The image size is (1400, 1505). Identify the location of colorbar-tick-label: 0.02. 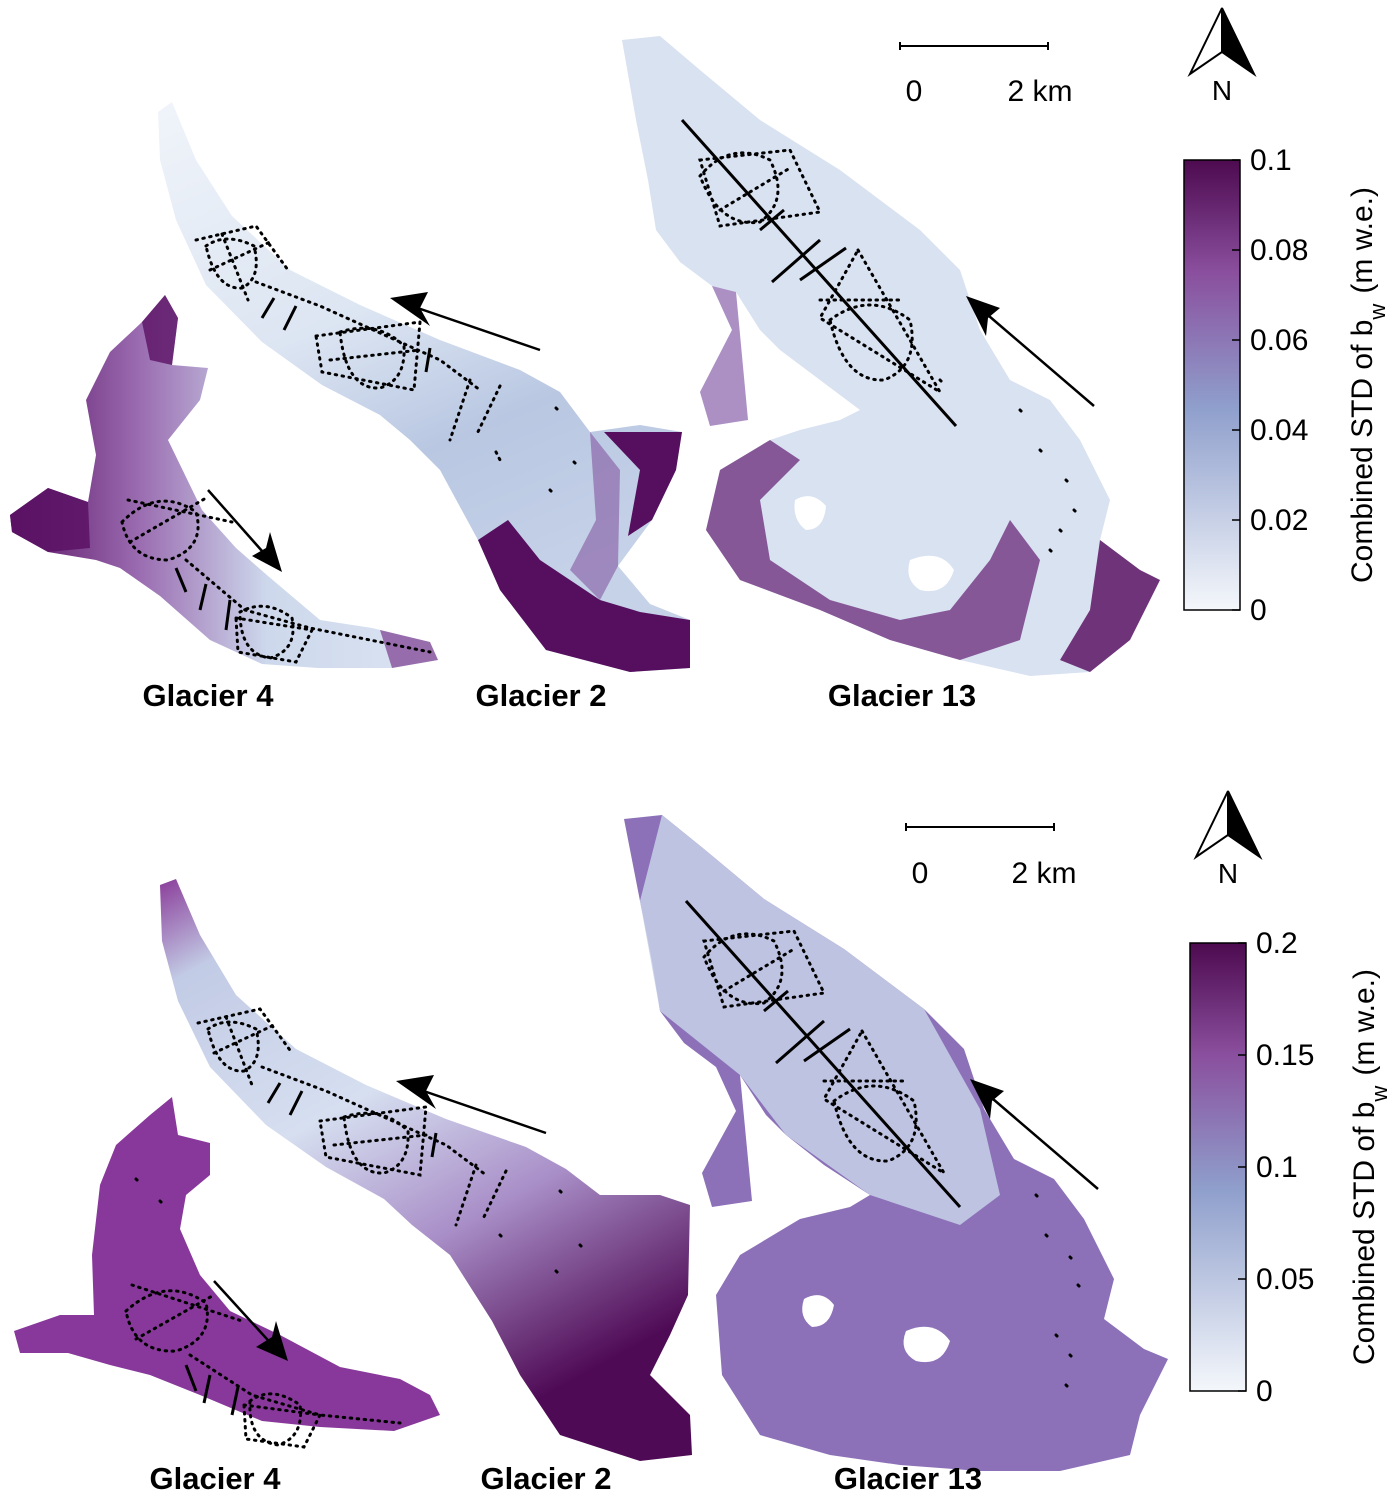
(1279, 520).